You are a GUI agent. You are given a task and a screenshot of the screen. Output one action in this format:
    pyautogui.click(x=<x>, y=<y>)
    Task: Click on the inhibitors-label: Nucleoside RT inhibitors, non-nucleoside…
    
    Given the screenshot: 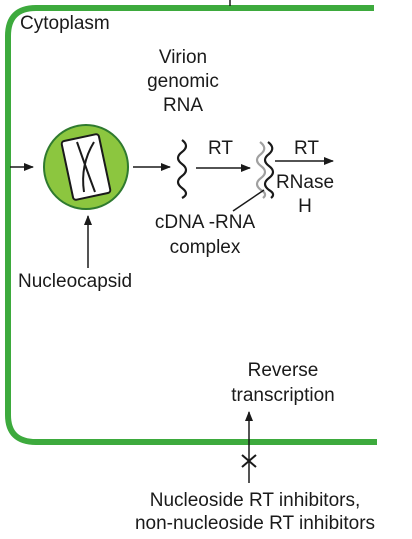 What is the action you would take?
    pyautogui.click(x=255, y=512)
    